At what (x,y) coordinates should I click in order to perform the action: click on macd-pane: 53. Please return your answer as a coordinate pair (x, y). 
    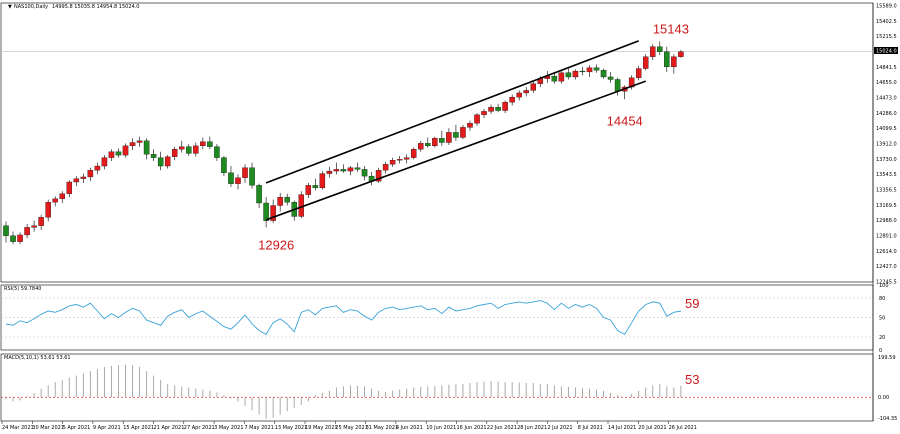
    Looking at the image, I should click on (352, 391).